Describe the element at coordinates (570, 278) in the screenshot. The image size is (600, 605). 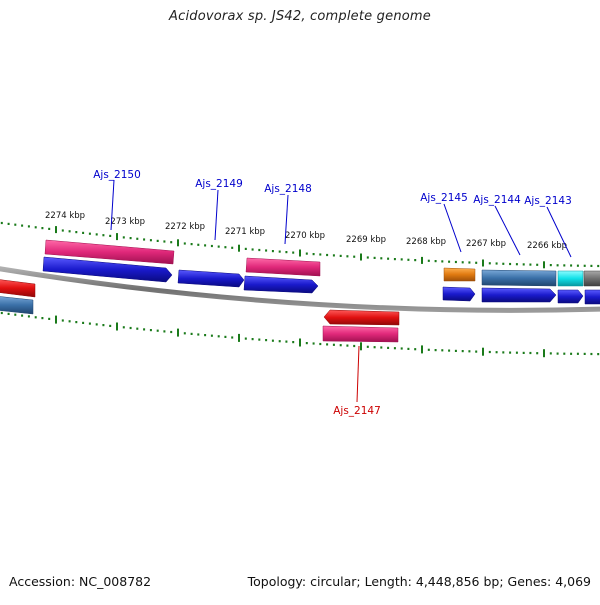
I see `gene-ajs-2143-domain` at that location.